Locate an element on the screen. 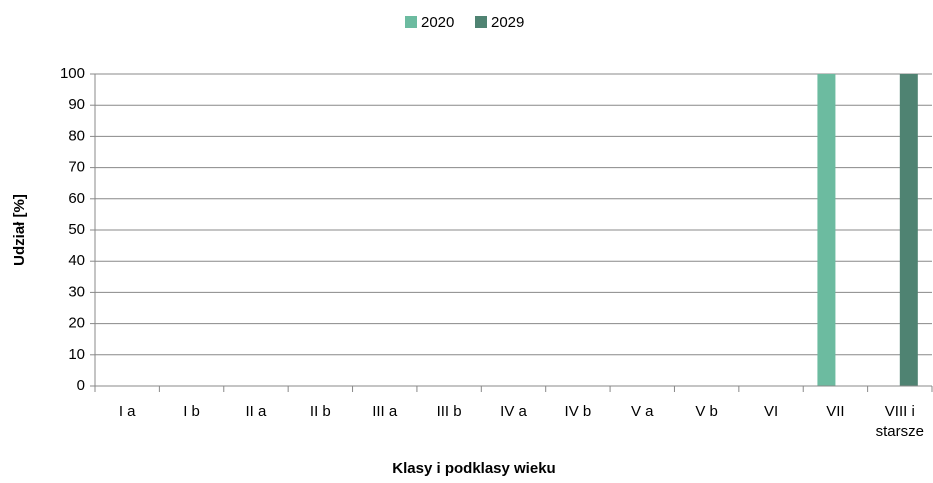 The width and height of the screenshot is (933, 483). y-tick-label: 70 is located at coordinates (76, 167).